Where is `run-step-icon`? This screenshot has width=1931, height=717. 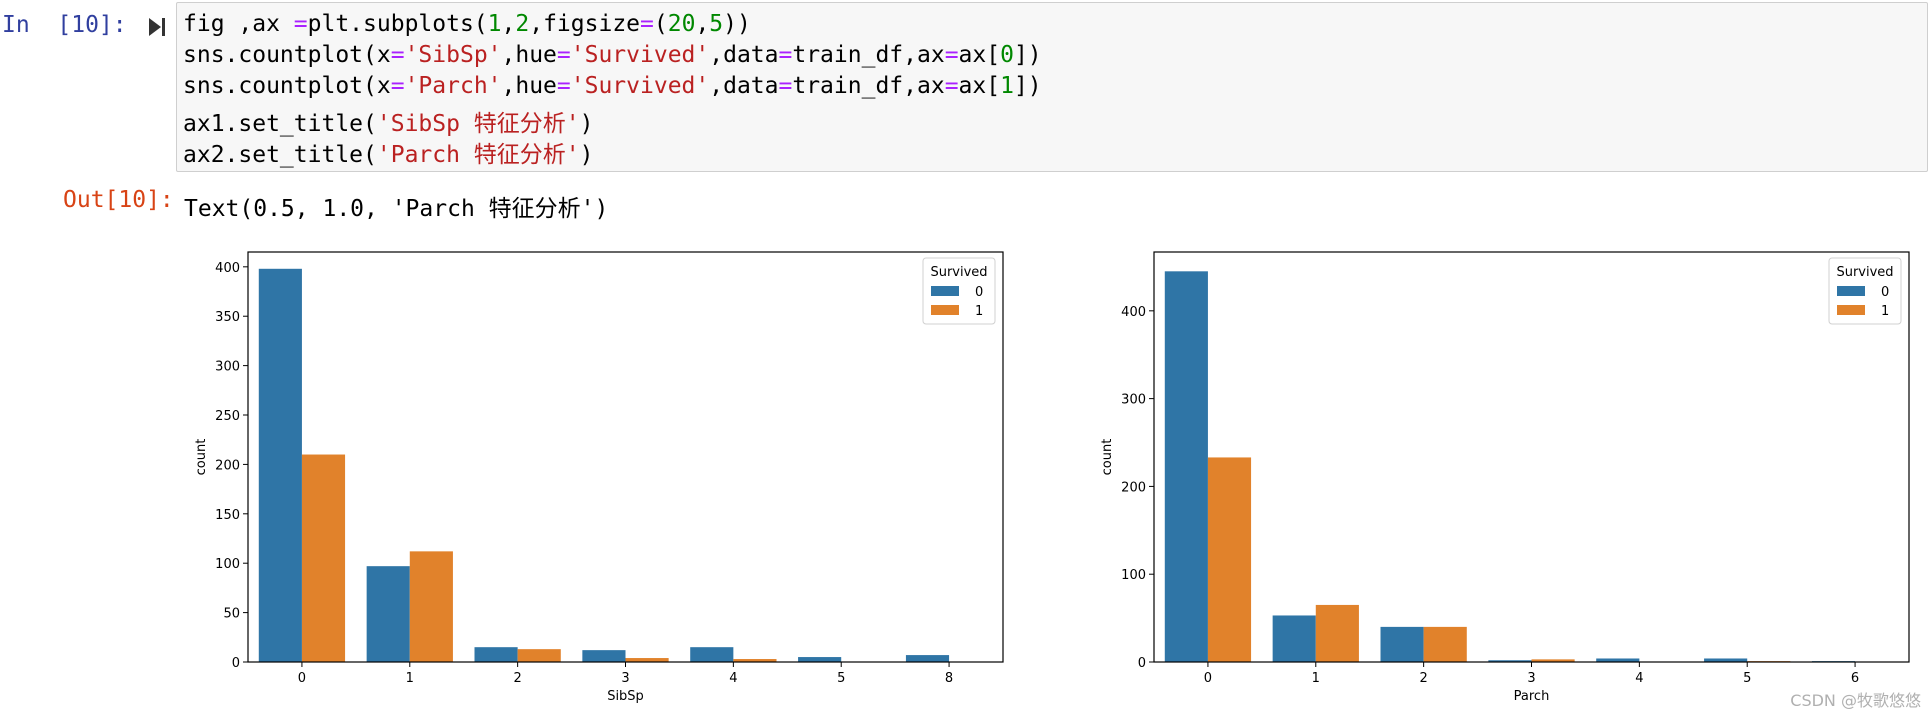 run-step-icon is located at coordinates (157, 27).